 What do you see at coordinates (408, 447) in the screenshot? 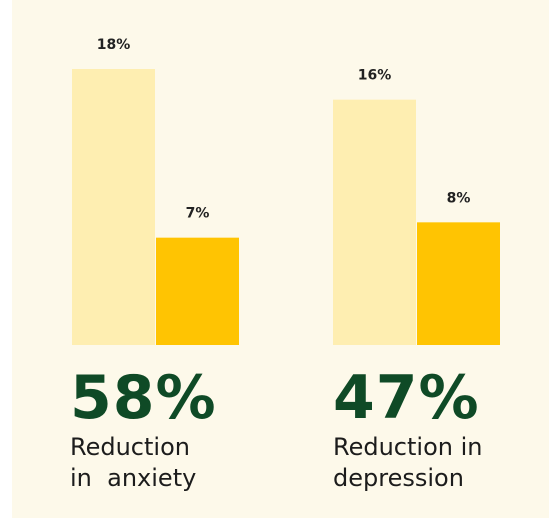
I see `depression-caption-line1: Reduction in` at bounding box center [408, 447].